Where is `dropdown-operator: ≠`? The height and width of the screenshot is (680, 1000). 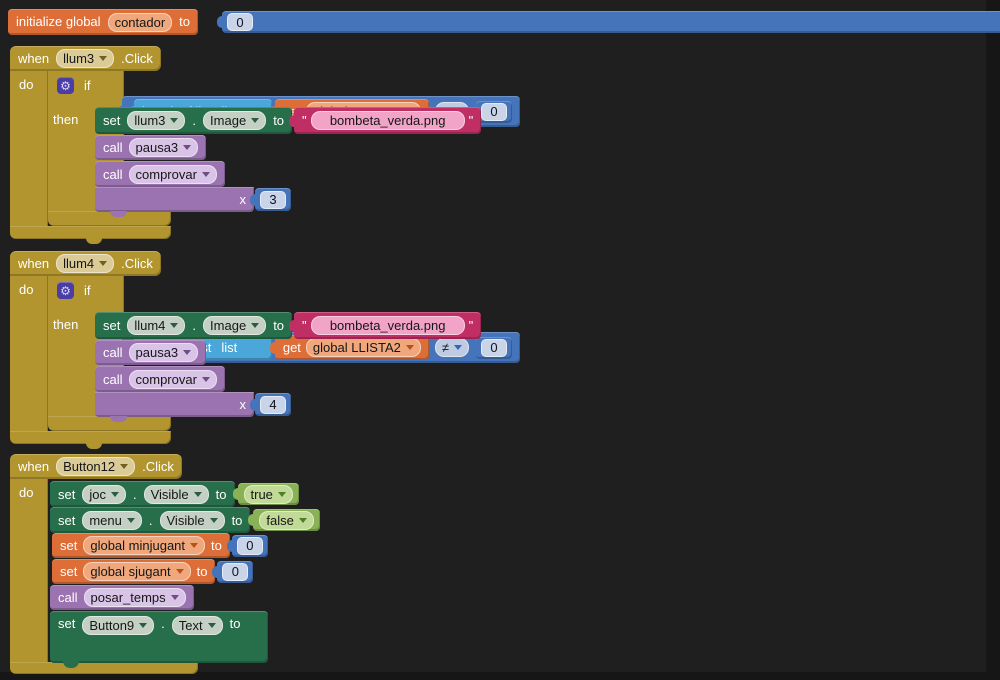
dropdown-operator: ≠ is located at coordinates (451, 347).